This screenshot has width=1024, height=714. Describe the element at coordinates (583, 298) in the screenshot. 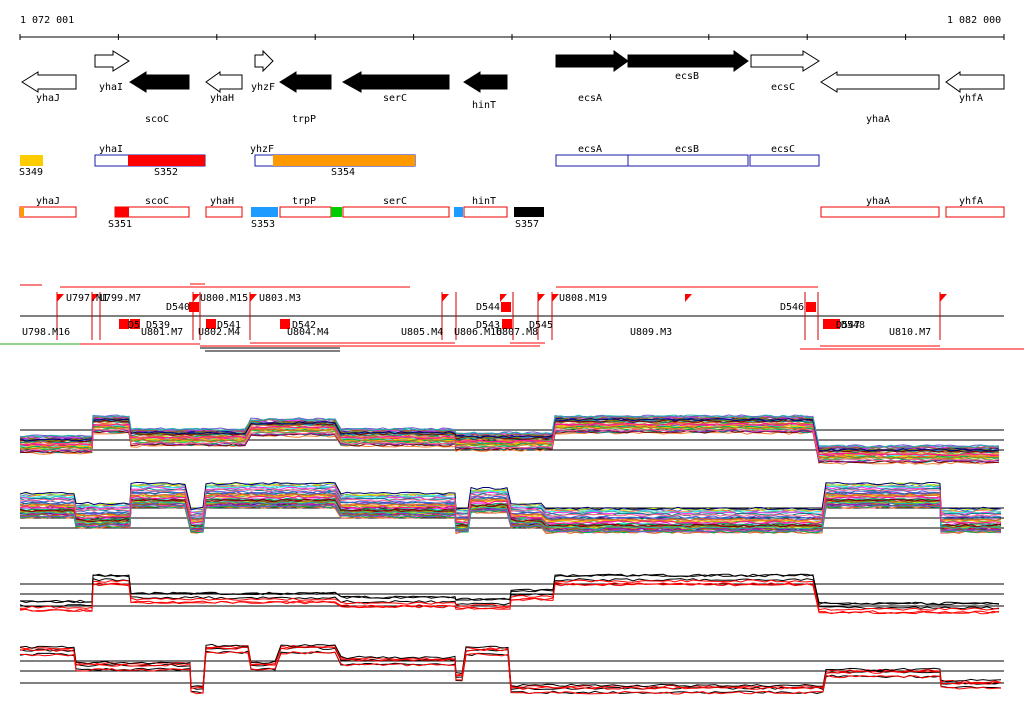

I see `transcript-label-U808: U808.M19` at that location.